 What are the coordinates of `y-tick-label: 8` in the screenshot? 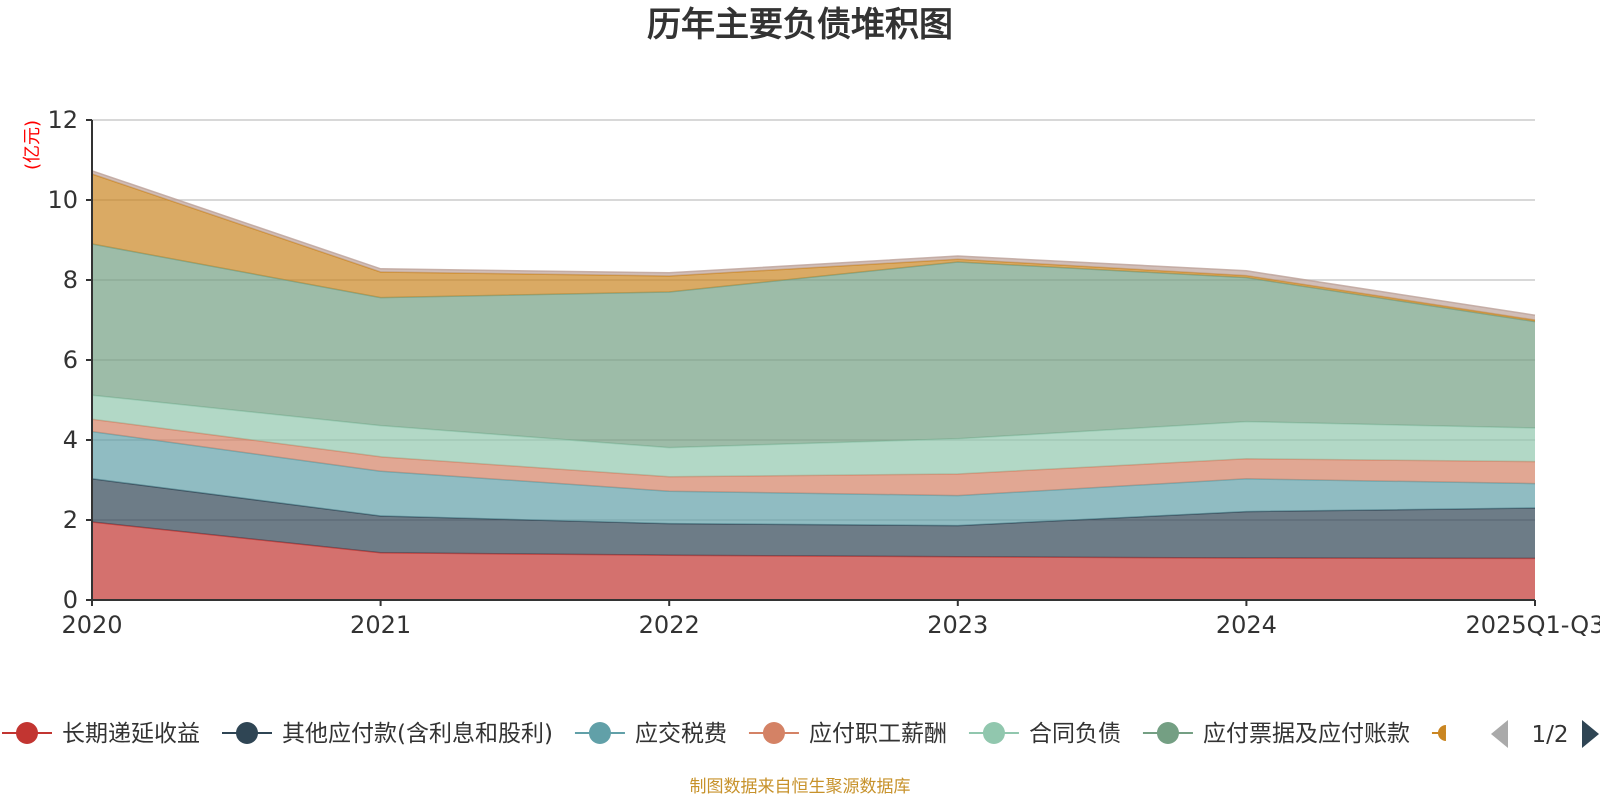 It's located at (70, 280).